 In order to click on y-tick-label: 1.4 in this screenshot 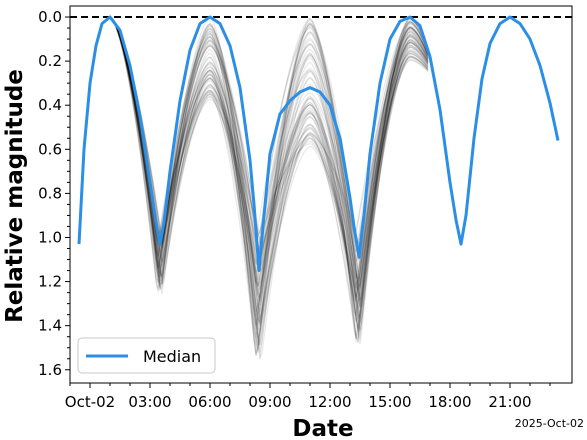, I will do `click(50, 326)`.